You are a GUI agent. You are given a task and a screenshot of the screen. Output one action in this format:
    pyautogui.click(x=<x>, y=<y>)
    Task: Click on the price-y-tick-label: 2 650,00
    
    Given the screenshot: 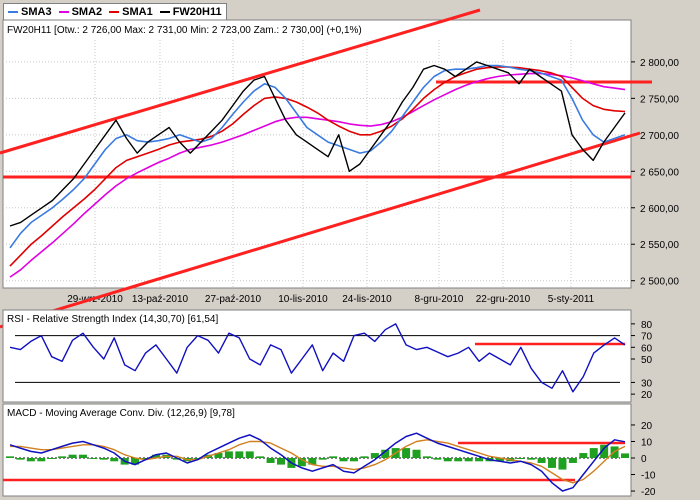 What is the action you would take?
    pyautogui.click(x=659, y=172)
    